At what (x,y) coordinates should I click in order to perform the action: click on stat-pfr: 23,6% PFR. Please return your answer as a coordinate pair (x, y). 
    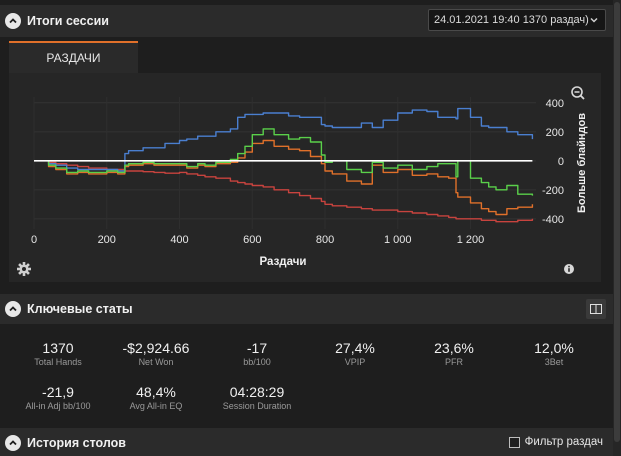
    Looking at the image, I should click on (454, 354).